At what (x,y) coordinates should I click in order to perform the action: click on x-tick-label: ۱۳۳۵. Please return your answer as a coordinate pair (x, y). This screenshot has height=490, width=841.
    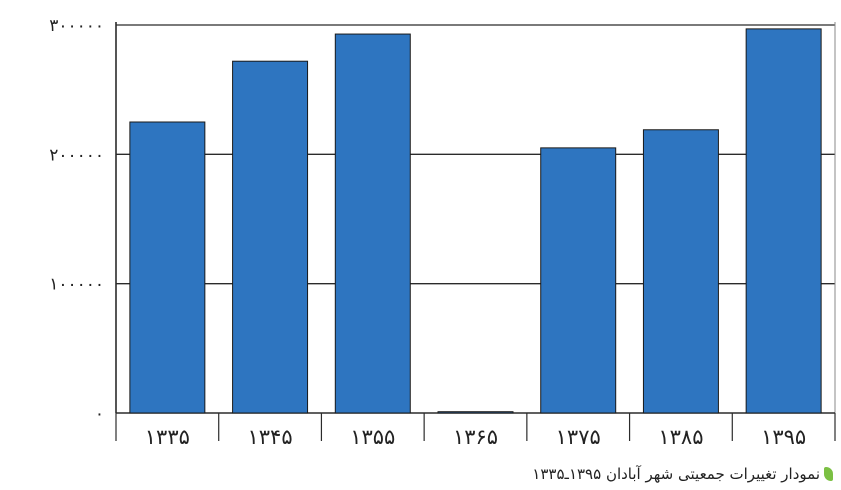
    Looking at the image, I should click on (167, 437).